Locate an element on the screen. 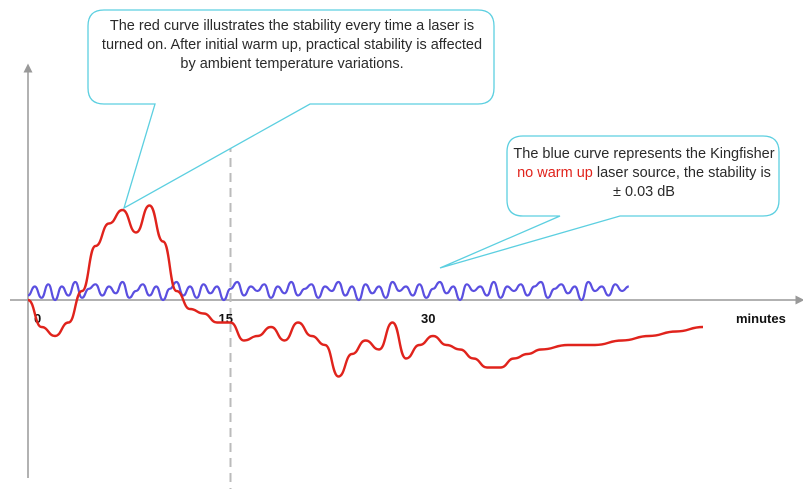  x-tick-label-15: 15 is located at coordinates (226, 318).